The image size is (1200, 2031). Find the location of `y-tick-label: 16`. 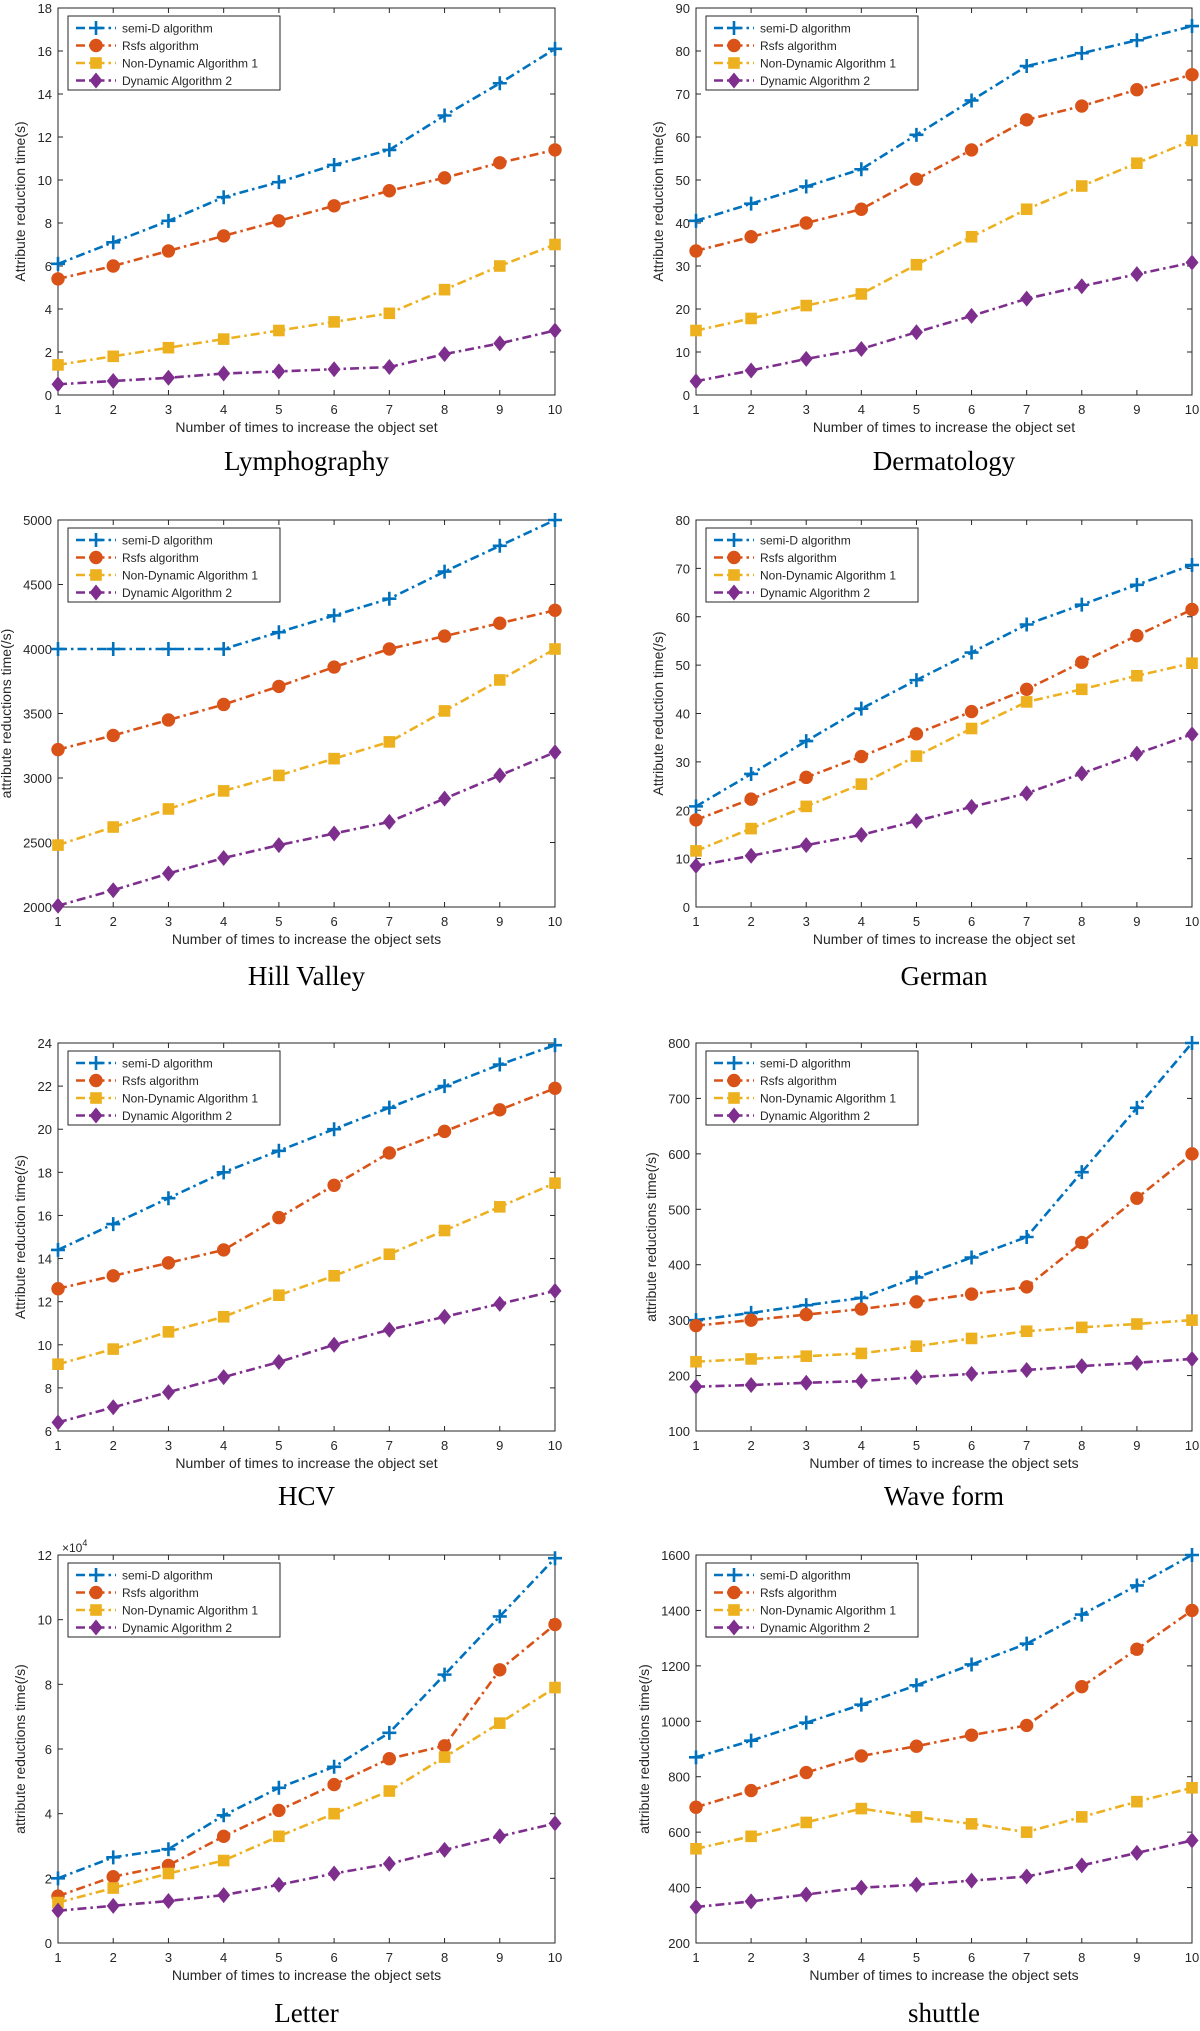

y-tick-label: 16 is located at coordinates (45, 51).